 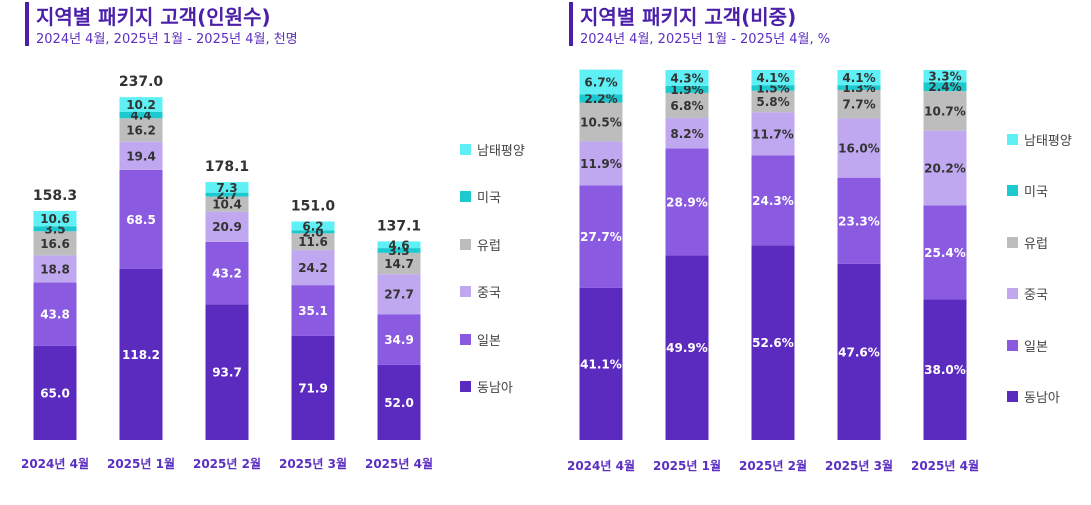 I want to click on bar-2025년-3월-일본, so click(x=313, y=310).